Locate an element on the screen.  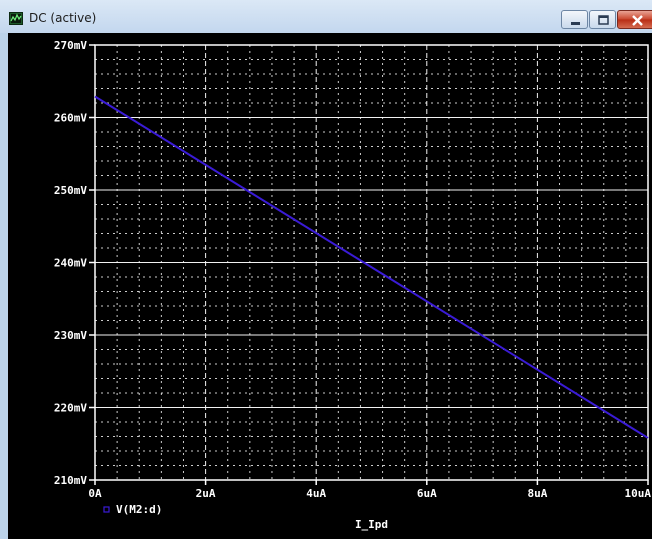
minimize-icon is located at coordinates (575, 23).